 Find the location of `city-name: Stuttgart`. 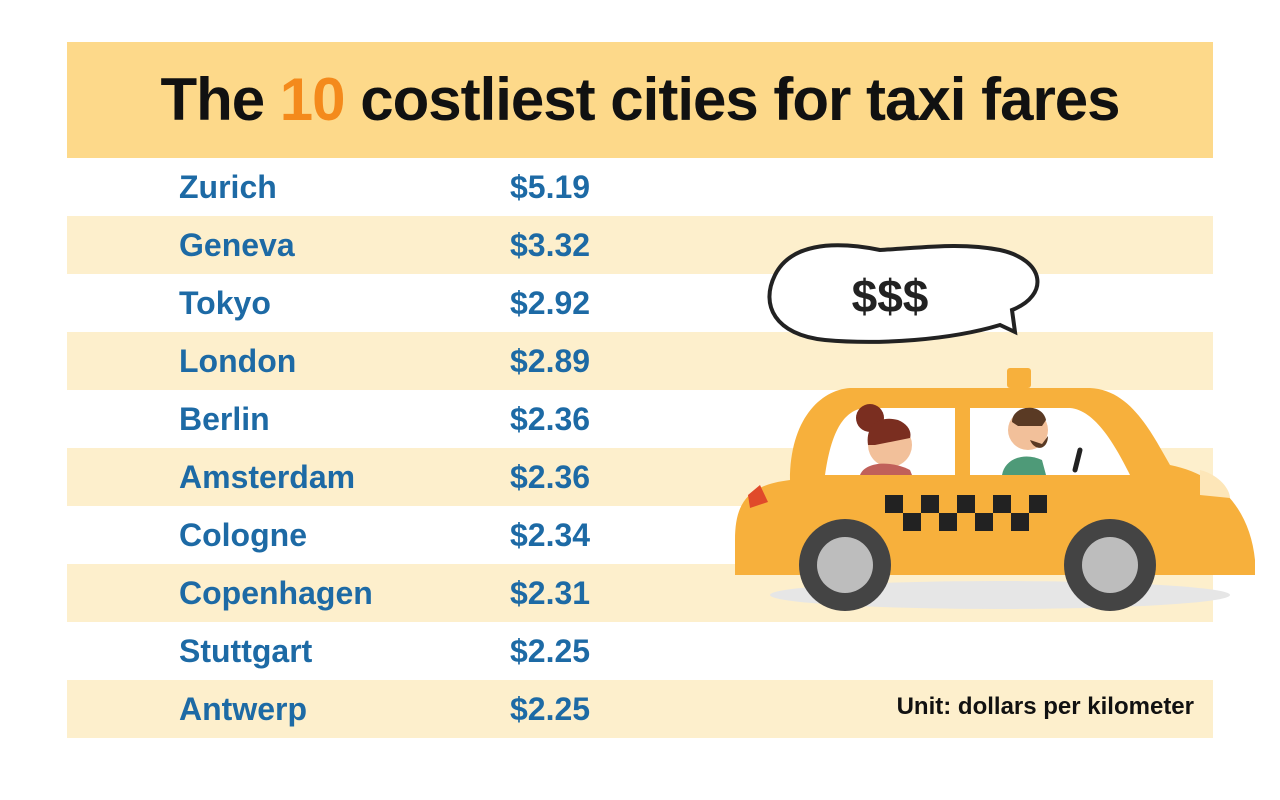

city-name: Stuttgart is located at coordinates (246, 651).